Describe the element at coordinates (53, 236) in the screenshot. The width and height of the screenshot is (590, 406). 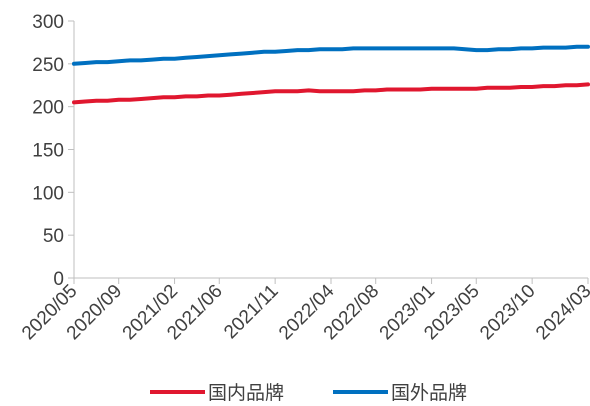
I see `y-tick-label: 50` at that location.